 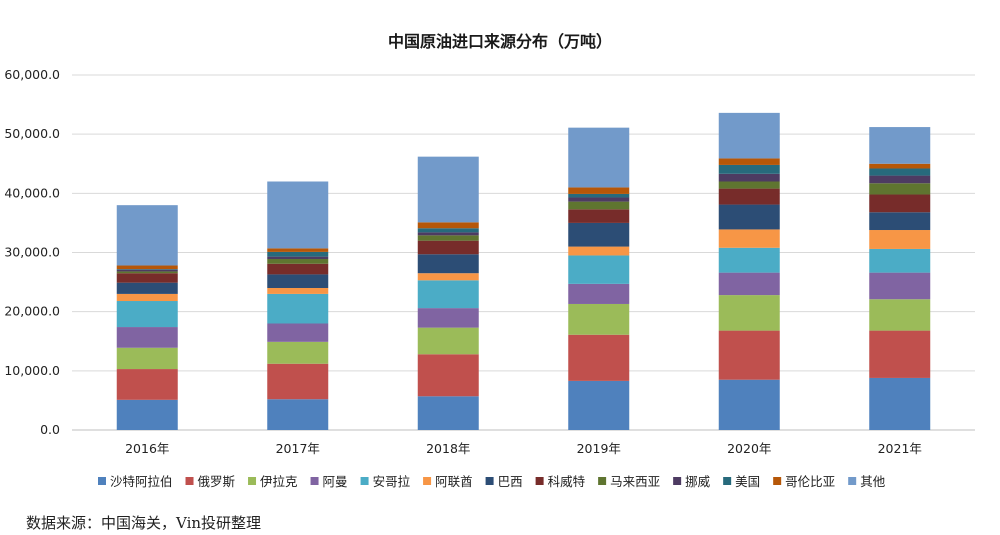 I want to click on legend-item: 阿联酋, so click(x=448, y=481).